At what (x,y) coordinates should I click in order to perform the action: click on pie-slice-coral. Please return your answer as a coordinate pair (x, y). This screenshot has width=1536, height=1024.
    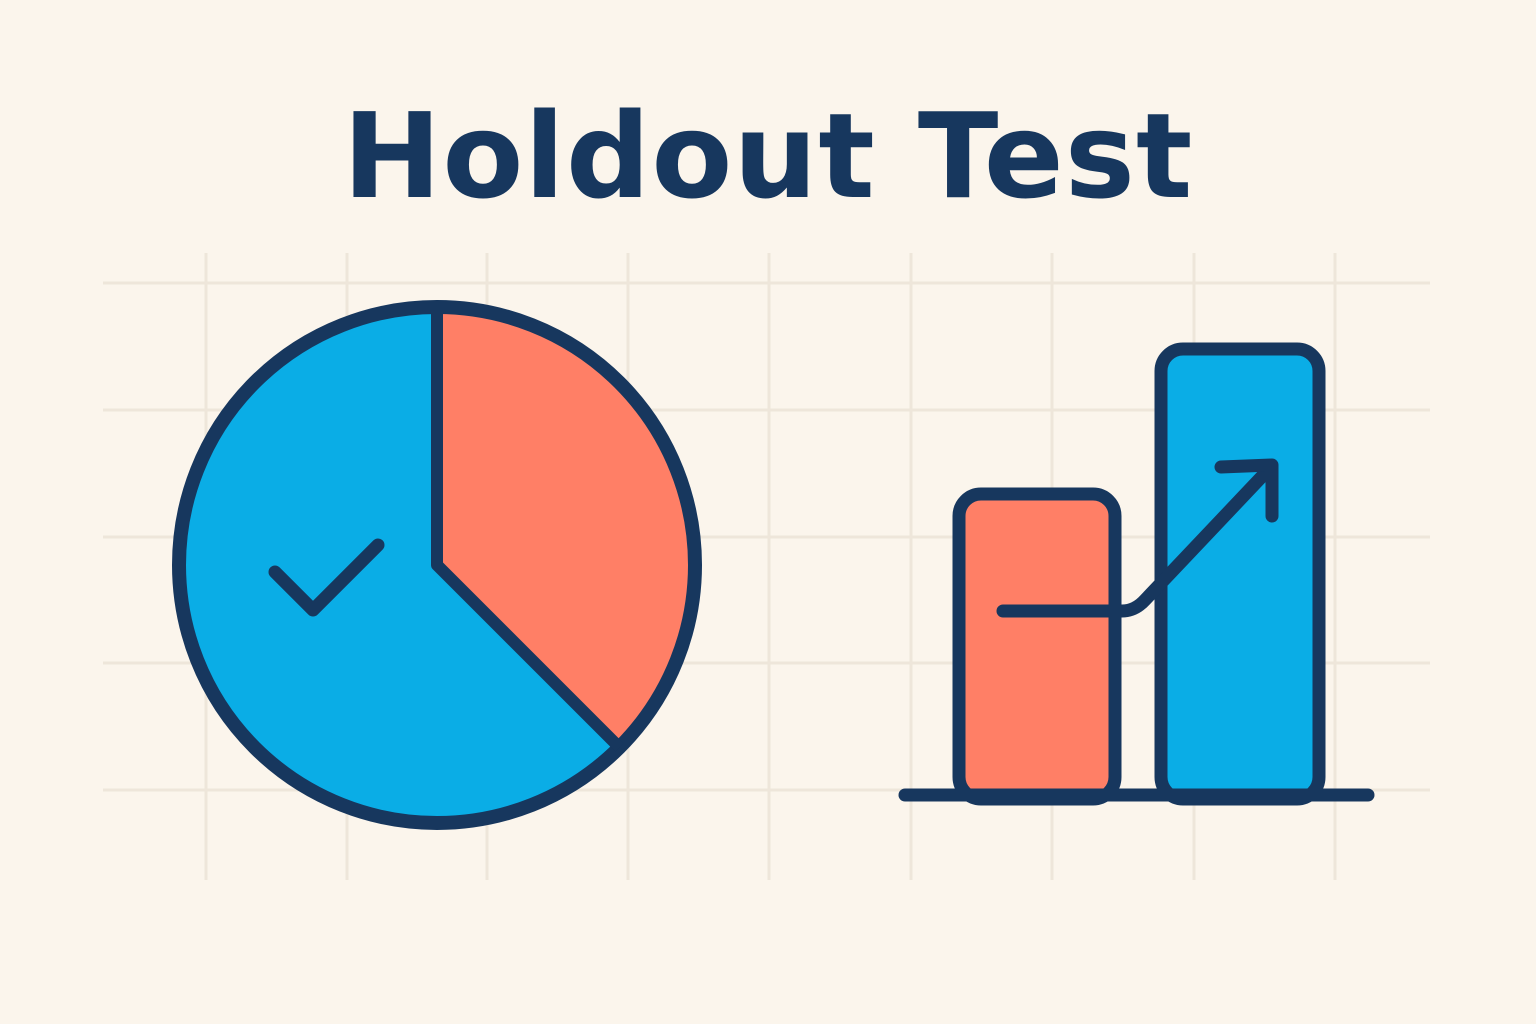
    Looking at the image, I should click on (566, 527).